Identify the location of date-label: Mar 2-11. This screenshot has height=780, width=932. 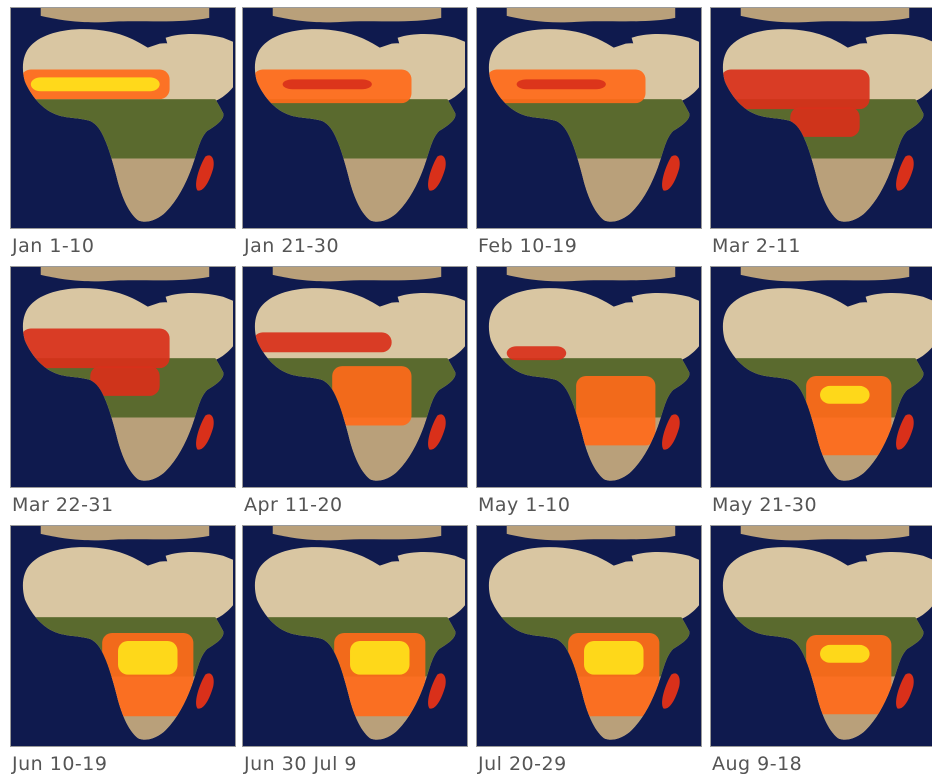
(757, 246).